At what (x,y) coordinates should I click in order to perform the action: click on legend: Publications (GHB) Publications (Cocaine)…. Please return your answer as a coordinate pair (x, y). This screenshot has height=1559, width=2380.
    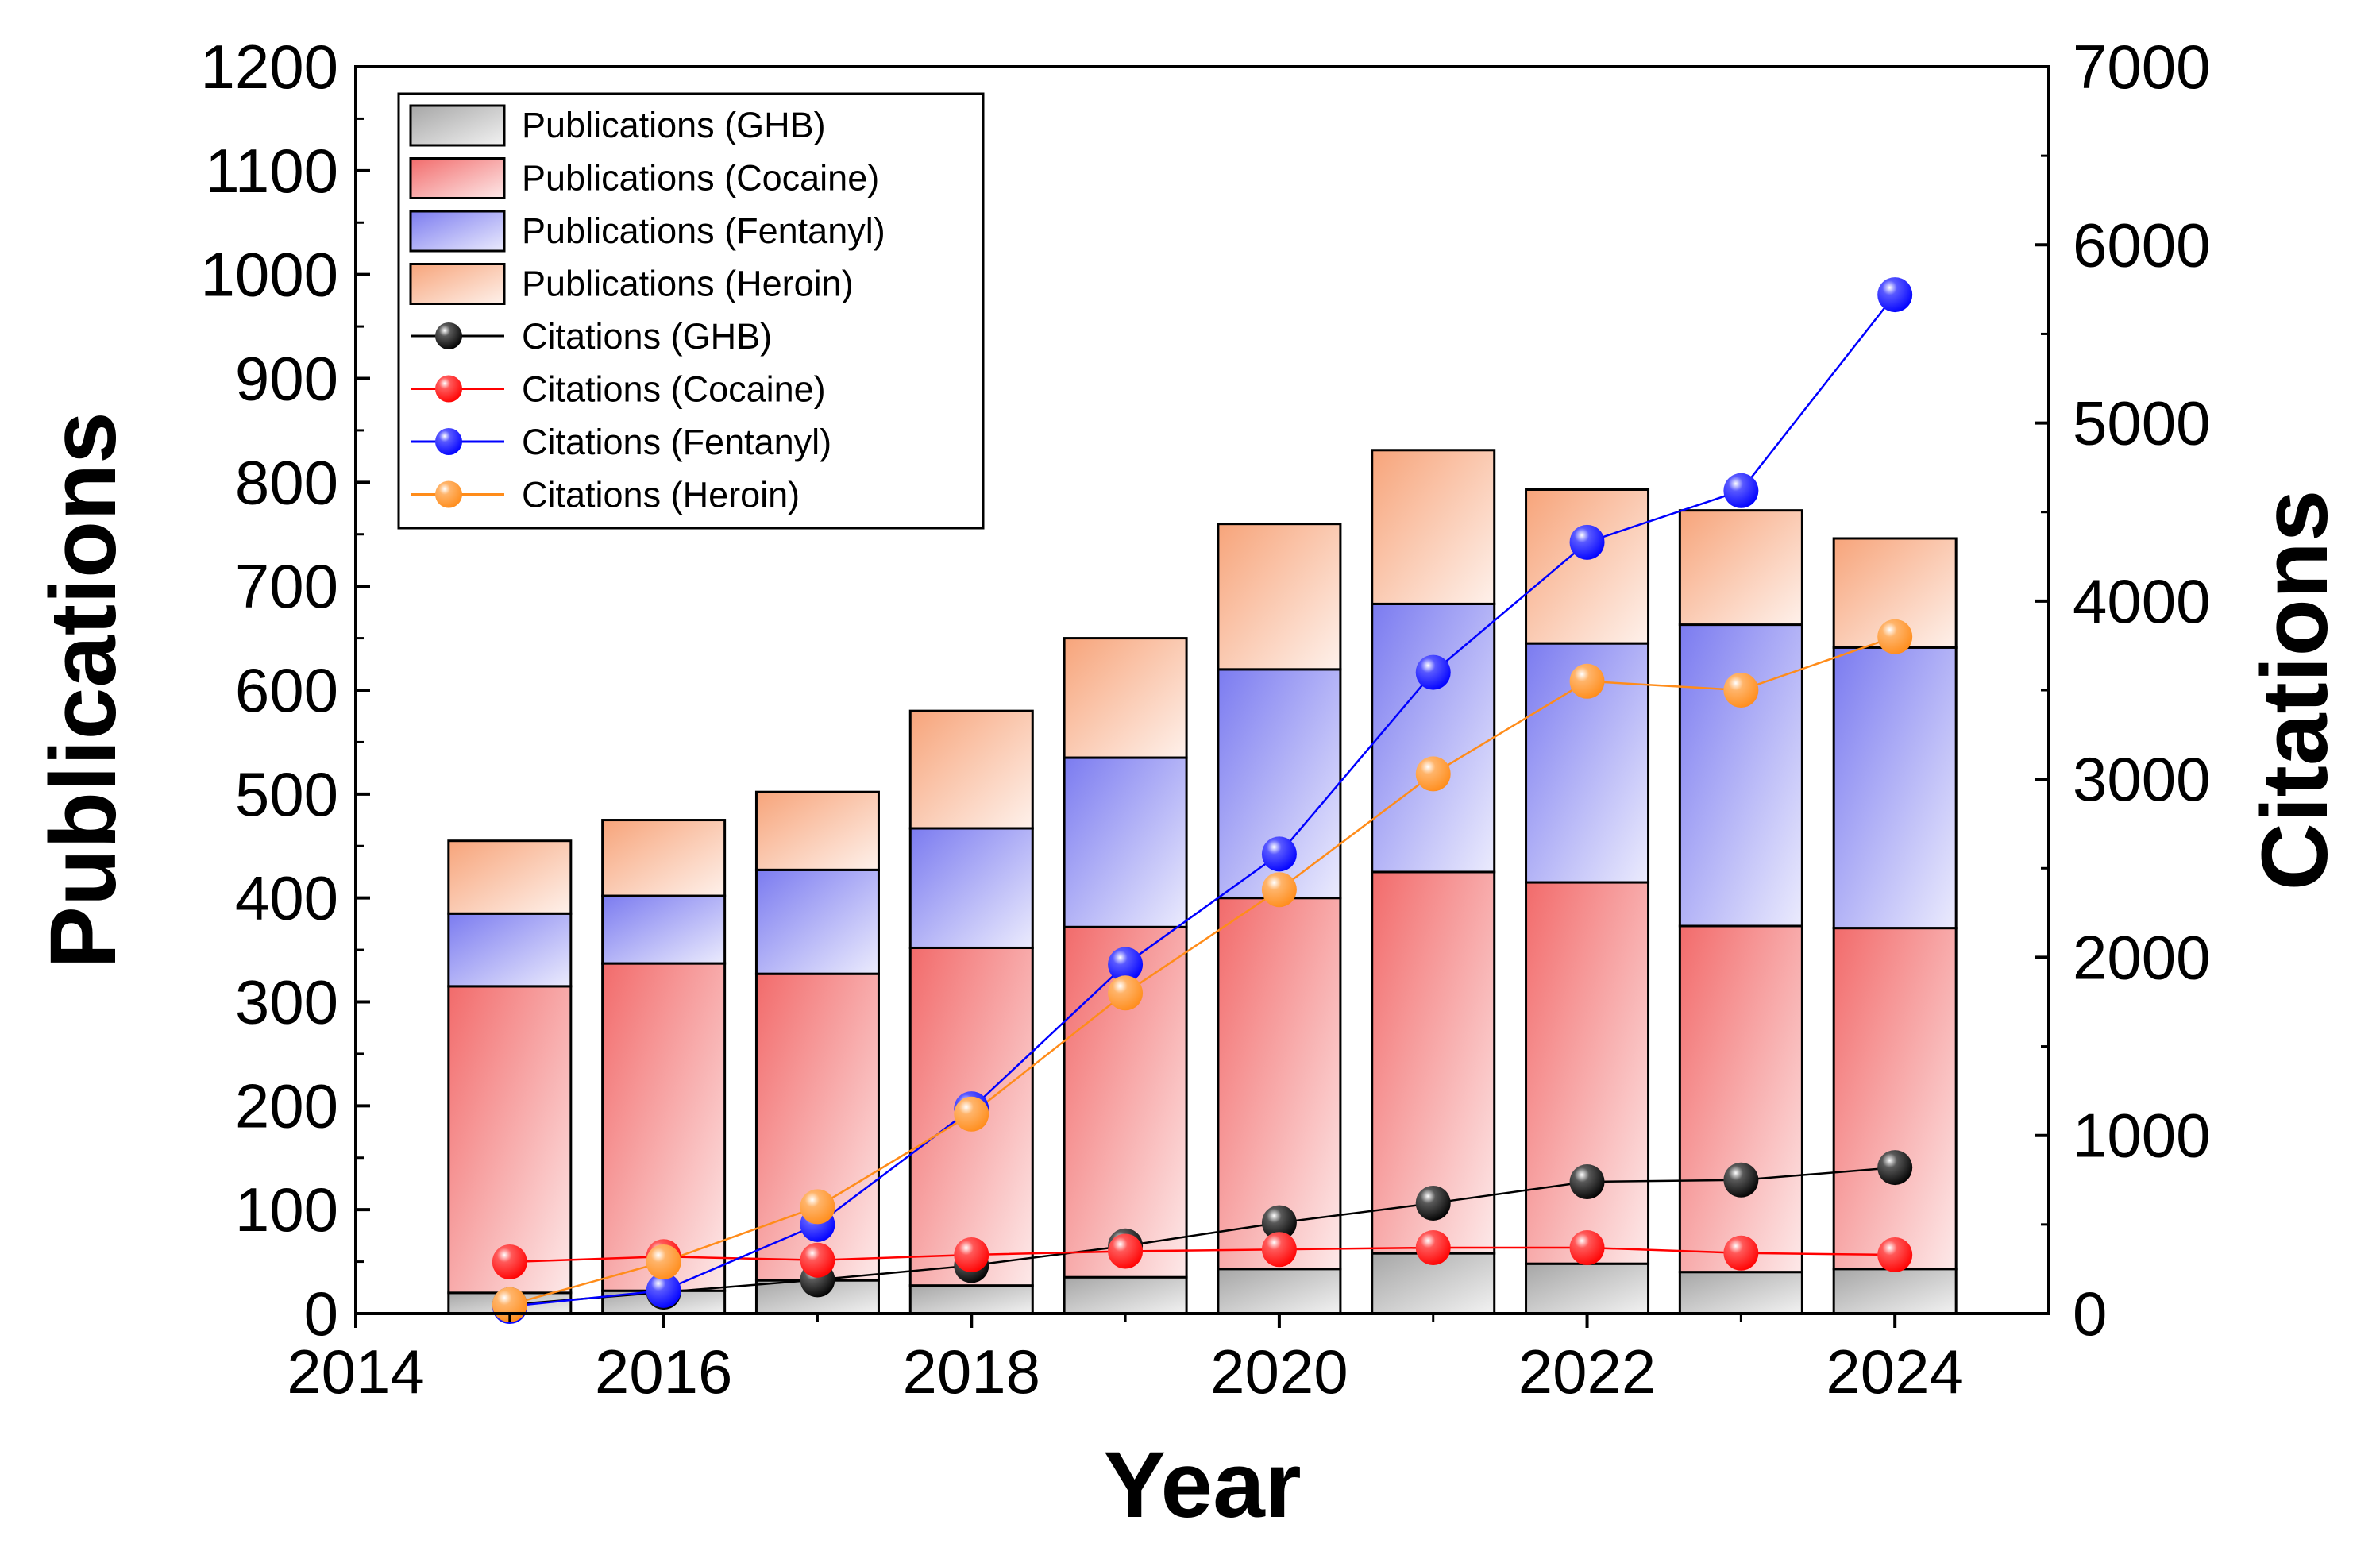
    Looking at the image, I should click on (691, 311).